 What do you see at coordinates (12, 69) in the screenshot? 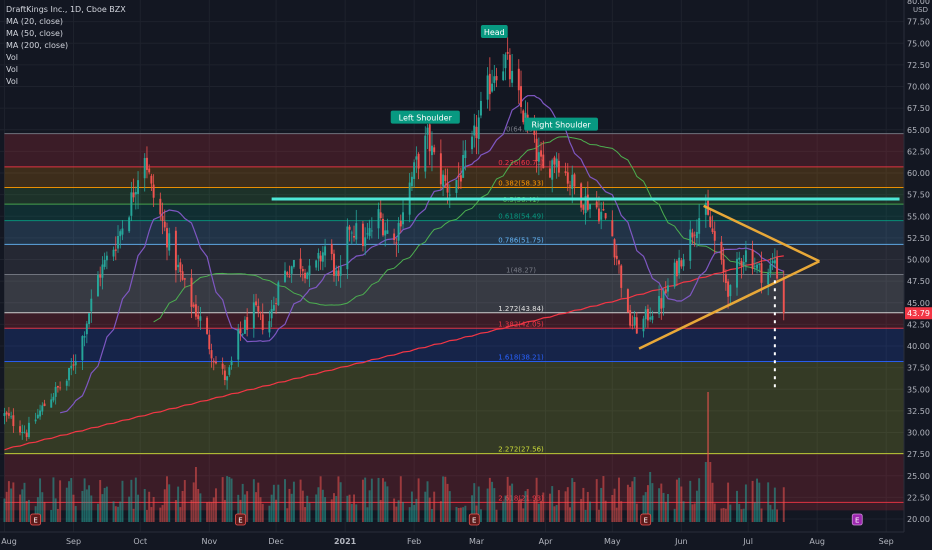
I see `indicator-vol-2: Vol` at bounding box center [12, 69].